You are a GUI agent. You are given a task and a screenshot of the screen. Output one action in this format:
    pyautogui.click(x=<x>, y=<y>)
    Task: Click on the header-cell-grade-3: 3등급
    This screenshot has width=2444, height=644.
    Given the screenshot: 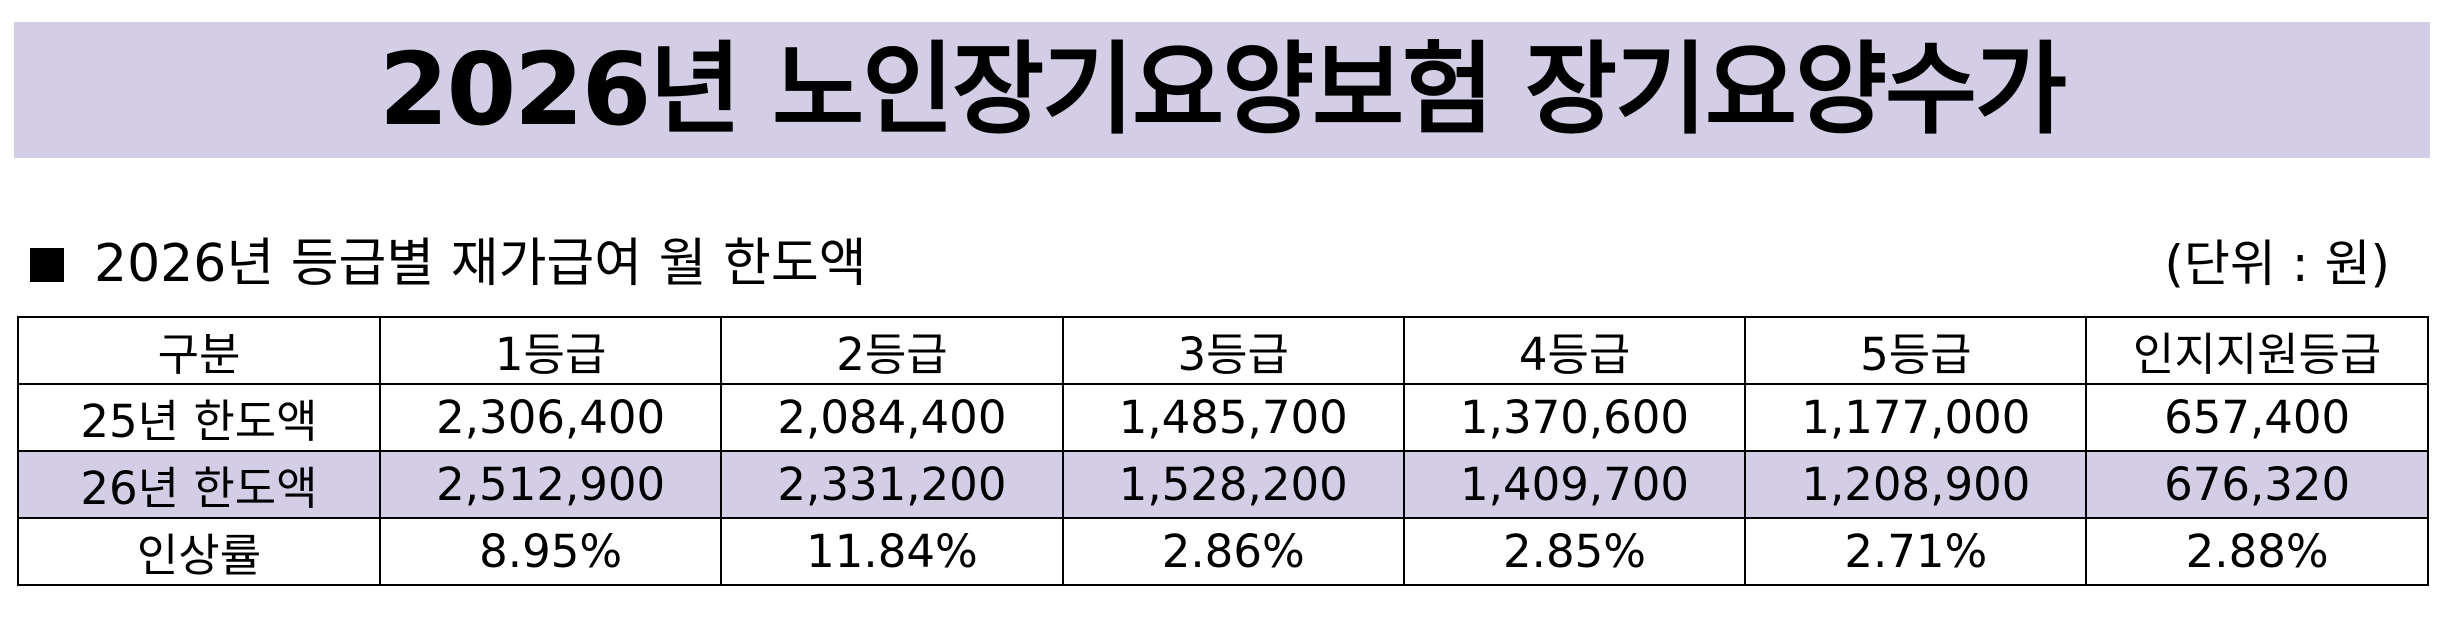 What is the action you would take?
    pyautogui.click(x=1233, y=350)
    